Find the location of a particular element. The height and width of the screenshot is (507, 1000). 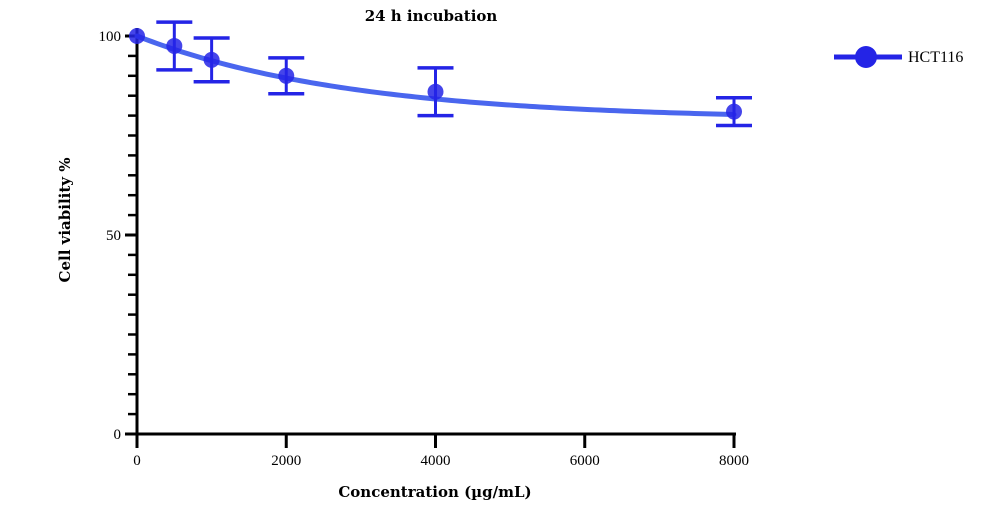

error-bars is located at coordinates (454, 74).